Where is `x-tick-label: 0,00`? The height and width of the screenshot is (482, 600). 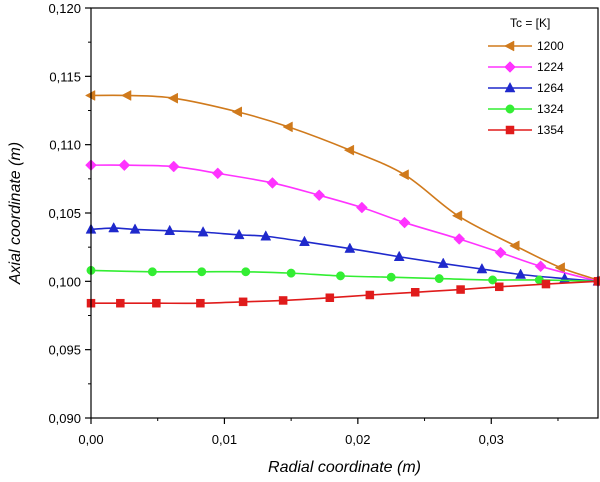
x-tick-label: 0,00 is located at coordinates (90, 439).